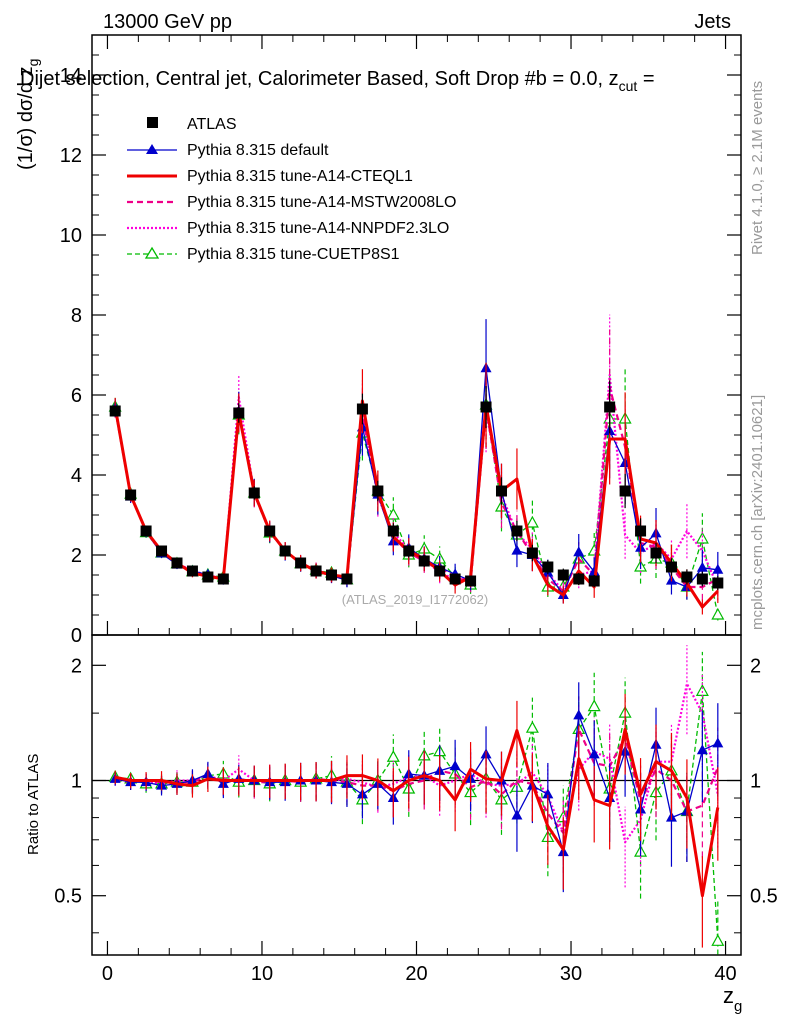 The image size is (786, 1024). I want to click on x-tick-label: 40, so click(725, 974).